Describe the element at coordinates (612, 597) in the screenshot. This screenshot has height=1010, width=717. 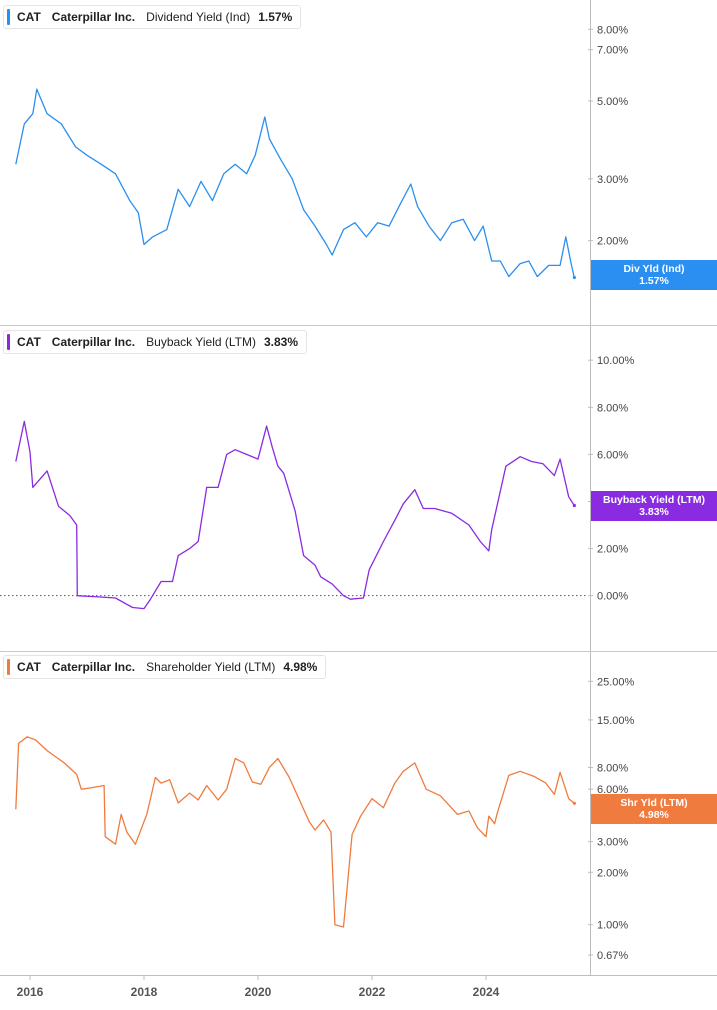
I see `y-tick-label: 0.00%` at that location.